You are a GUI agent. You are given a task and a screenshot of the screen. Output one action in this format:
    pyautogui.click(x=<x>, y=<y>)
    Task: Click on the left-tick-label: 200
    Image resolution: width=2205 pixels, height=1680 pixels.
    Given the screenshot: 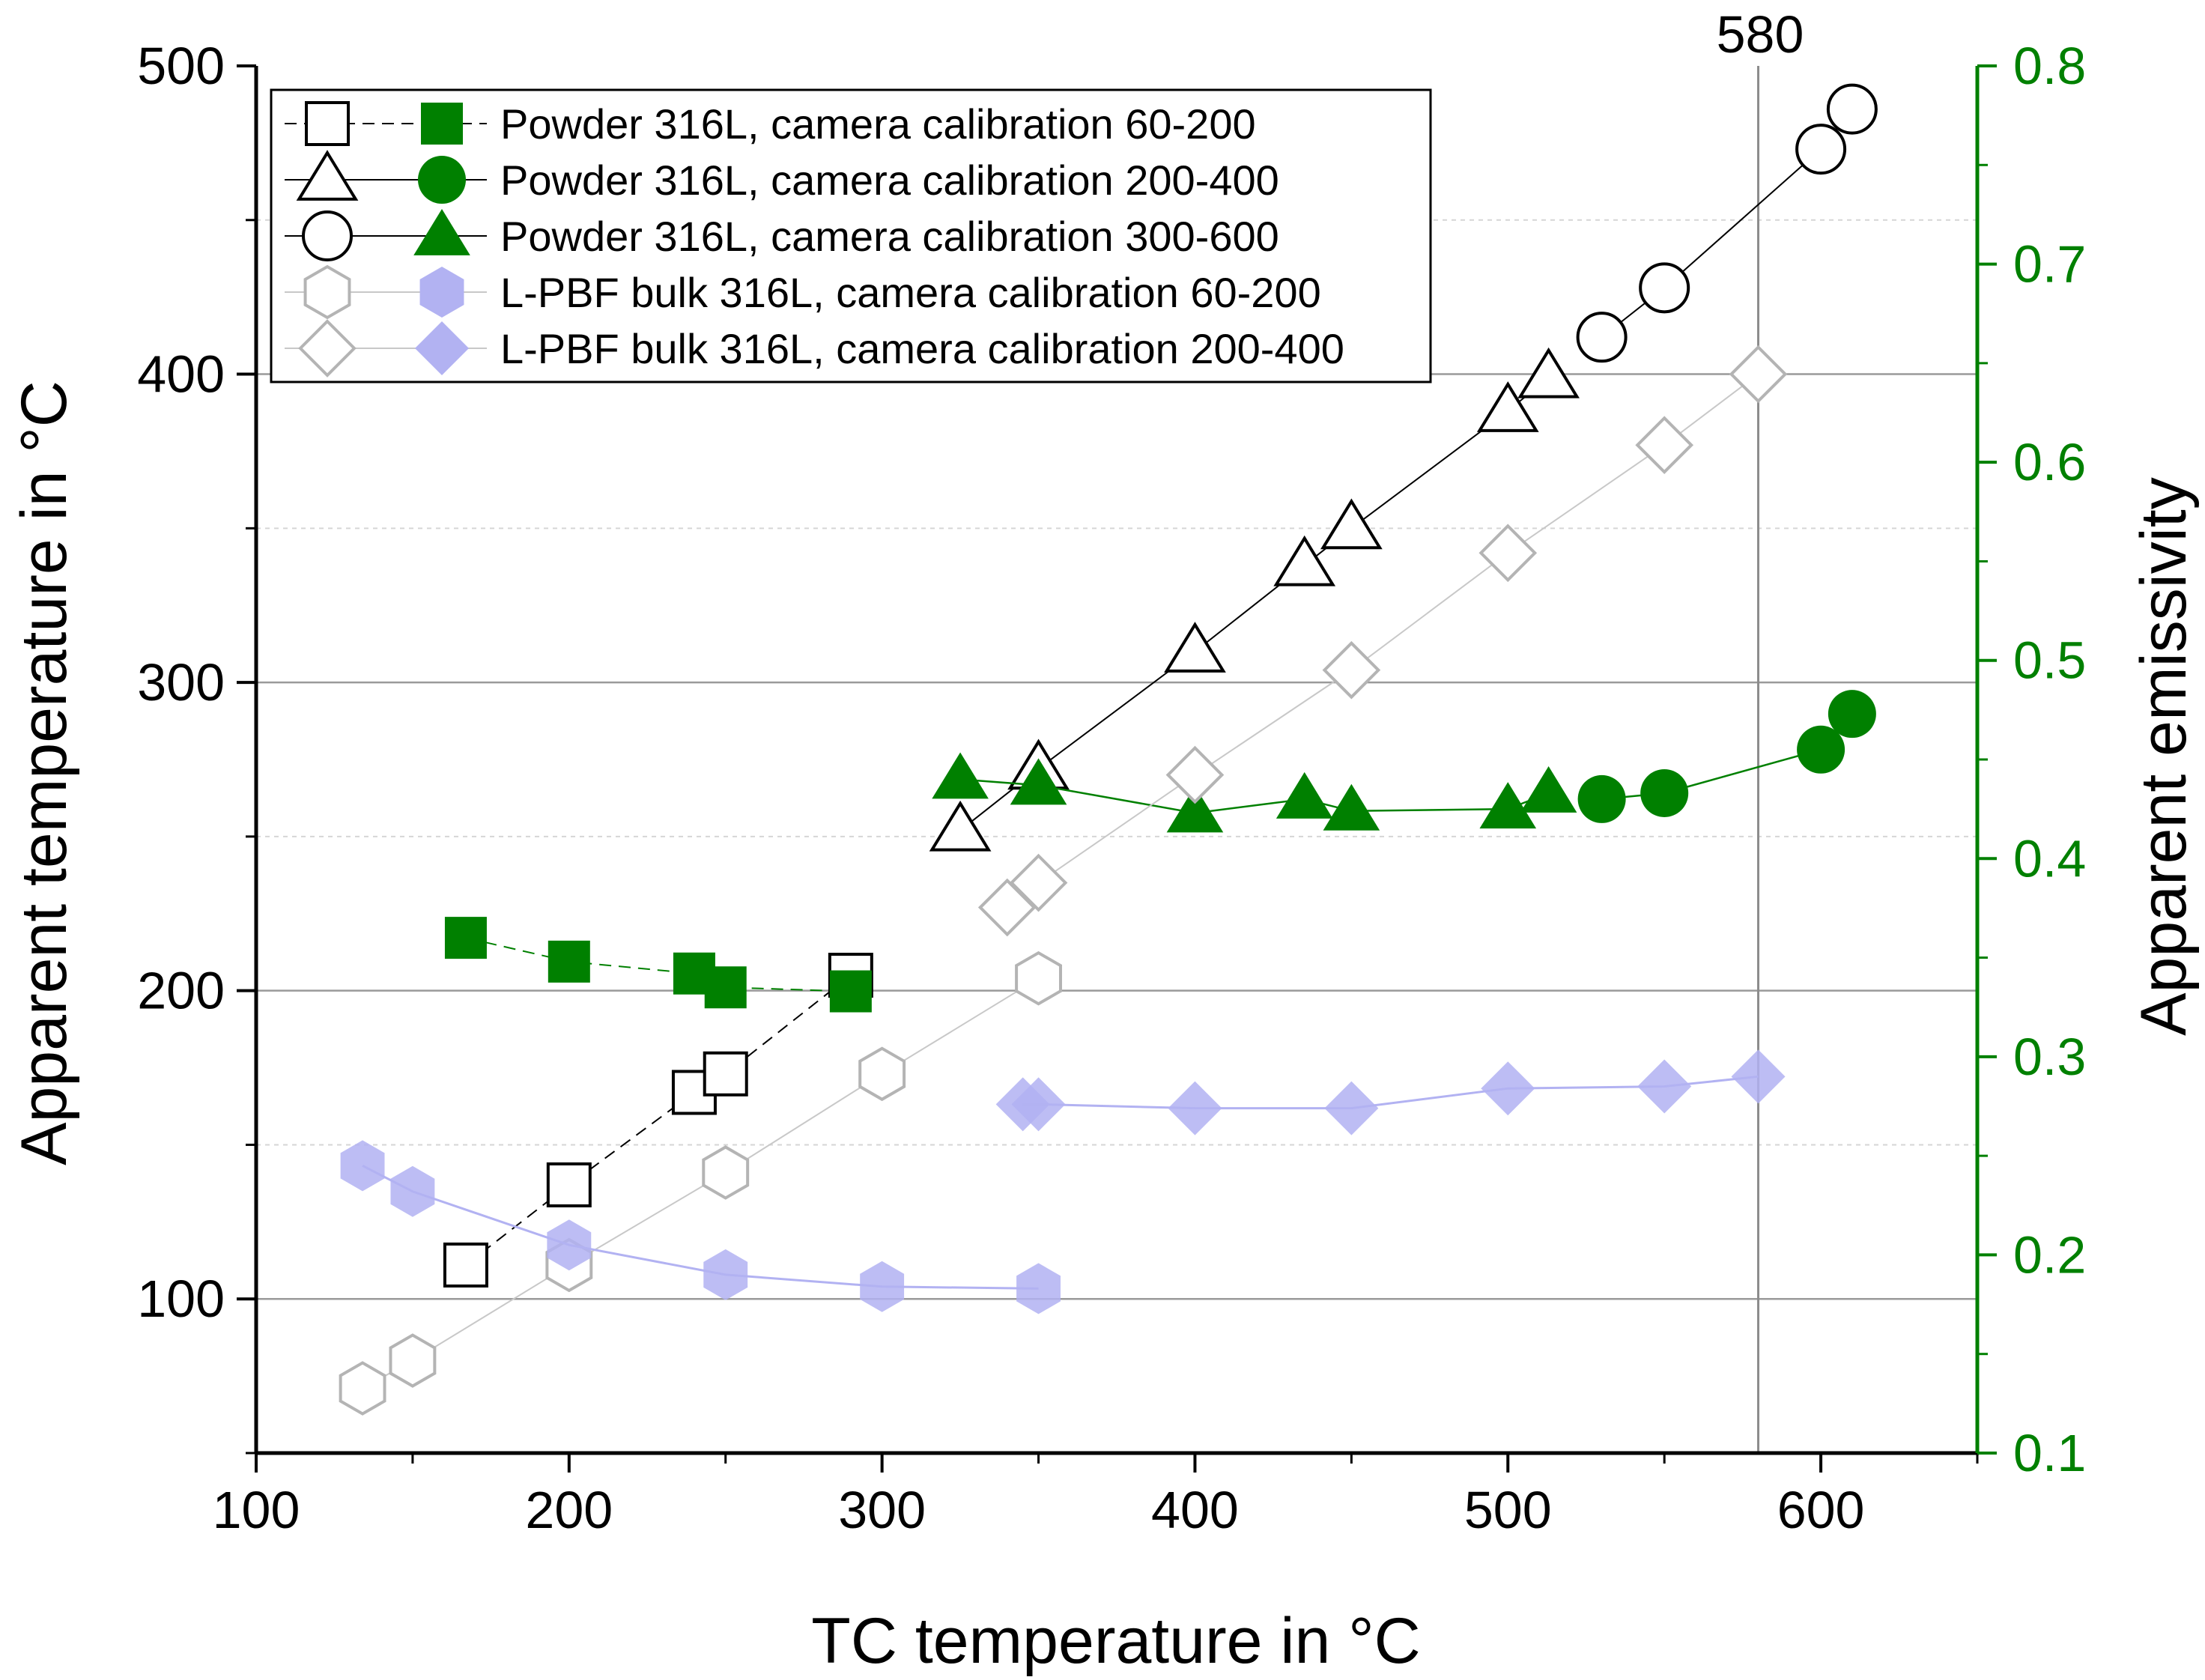 What is the action you would take?
    pyautogui.click(x=181, y=991)
    